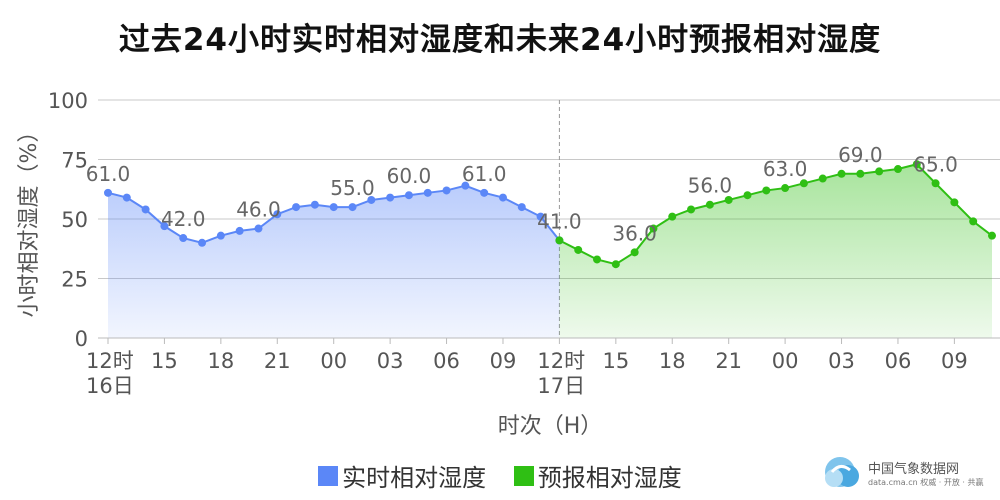 This screenshot has width=1000, height=500. I want to click on y-tick-label: 0, so click(81, 339).